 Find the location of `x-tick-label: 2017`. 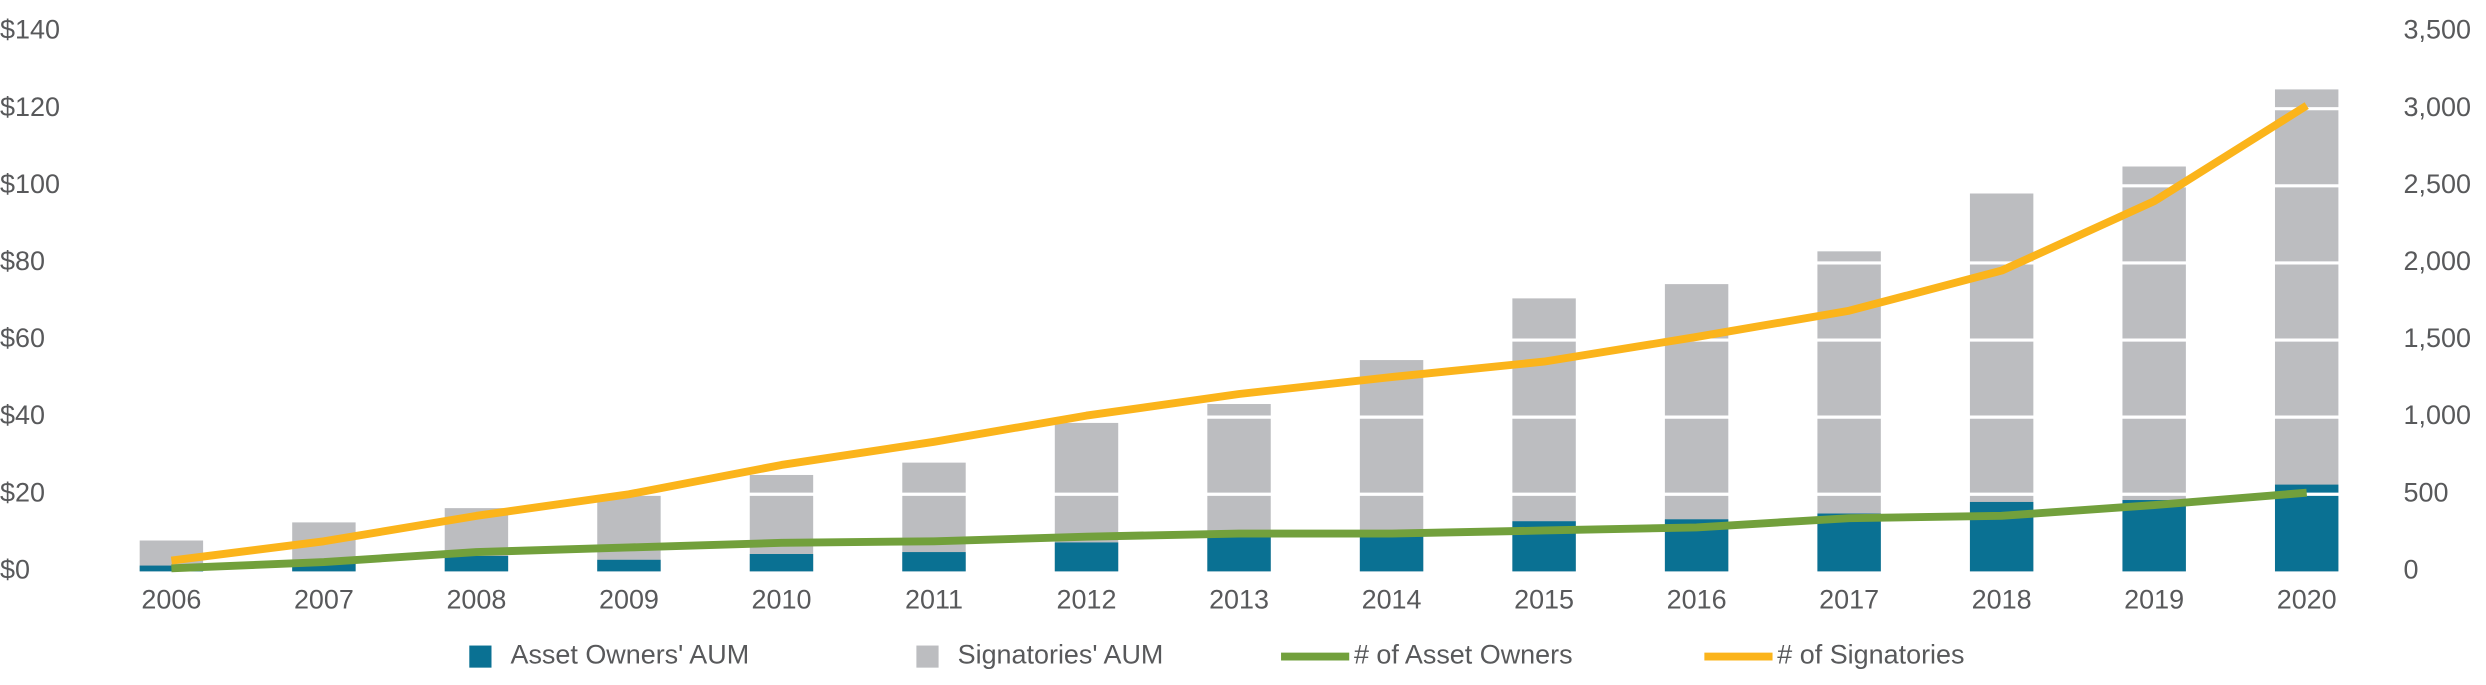

x-tick-label: 2017 is located at coordinates (1849, 599).